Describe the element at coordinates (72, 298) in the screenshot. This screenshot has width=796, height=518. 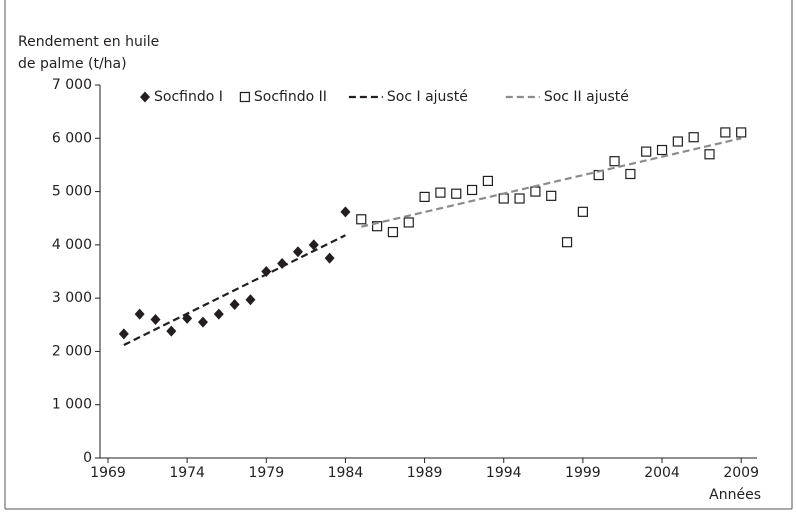
I see `y-tick-label: 3 000` at that location.